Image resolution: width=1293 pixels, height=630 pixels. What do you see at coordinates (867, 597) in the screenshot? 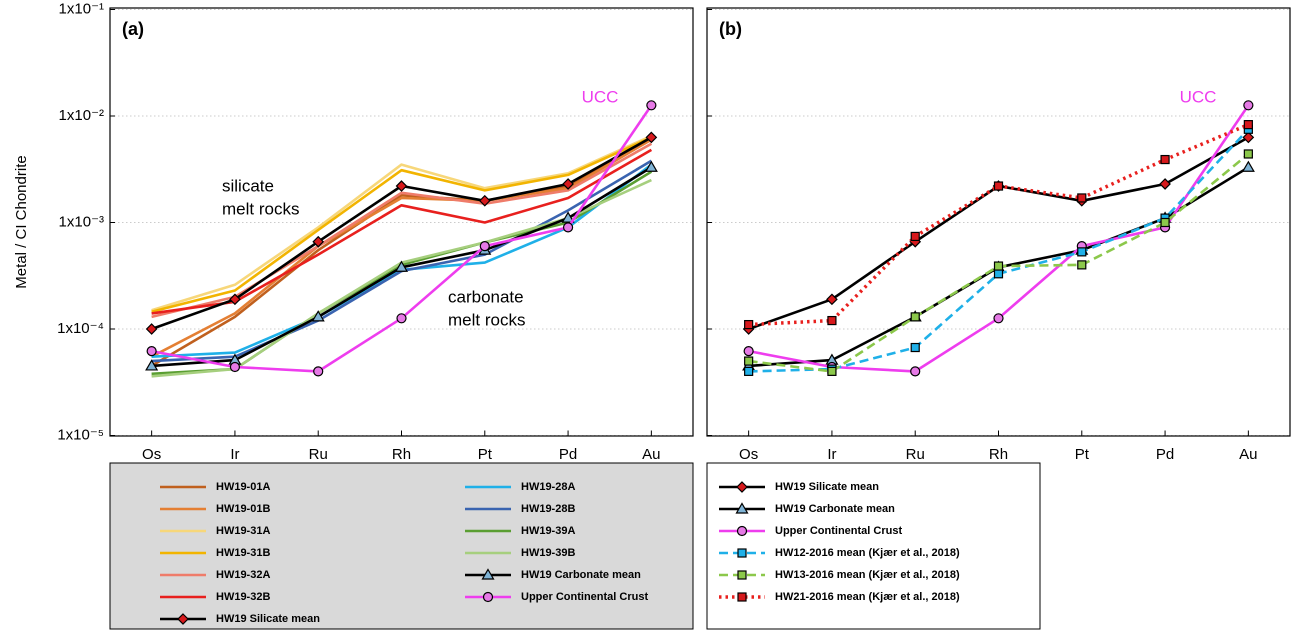
I see `legend-label: HW21-2016 mean (Kjær et al., 2018)` at bounding box center [867, 597].